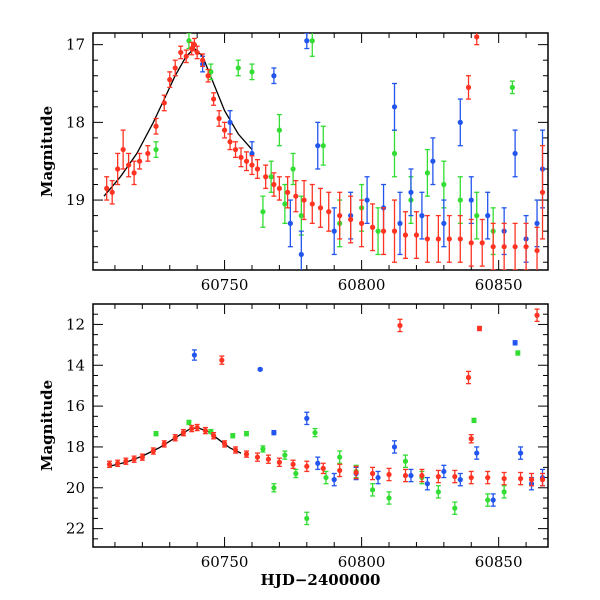 The image size is (600, 600). Describe the element at coordinates (75, 447) in the screenshot. I see `bottom-y-tick-label: 18` at that location.